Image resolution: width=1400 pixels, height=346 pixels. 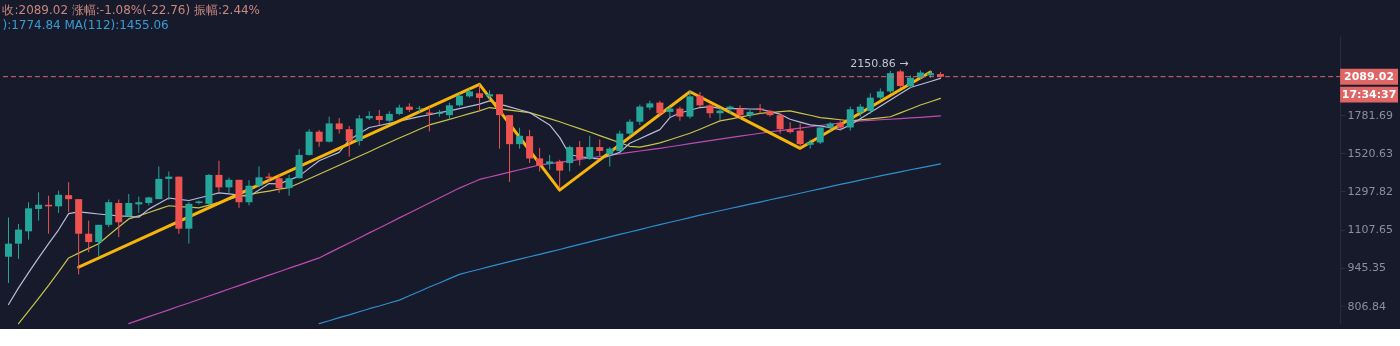 I want to click on text: 17:34:37, so click(x=1369, y=94).